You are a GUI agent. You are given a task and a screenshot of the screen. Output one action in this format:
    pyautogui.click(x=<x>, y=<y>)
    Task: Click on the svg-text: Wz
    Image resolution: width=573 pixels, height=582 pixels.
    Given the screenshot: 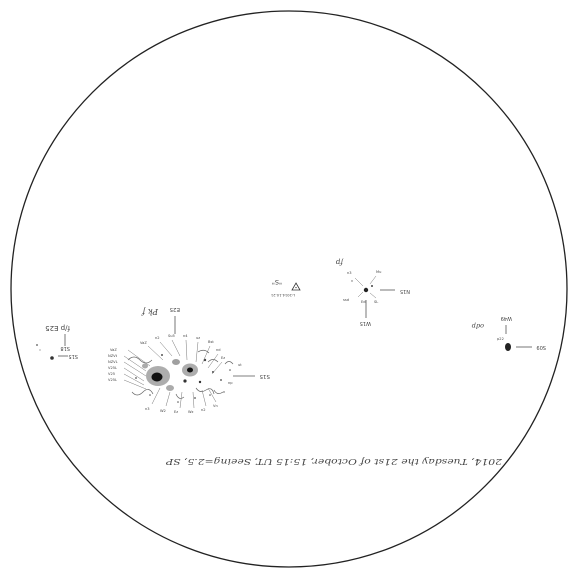 What is the action you would take?
    pyautogui.click(x=191, y=412)
    